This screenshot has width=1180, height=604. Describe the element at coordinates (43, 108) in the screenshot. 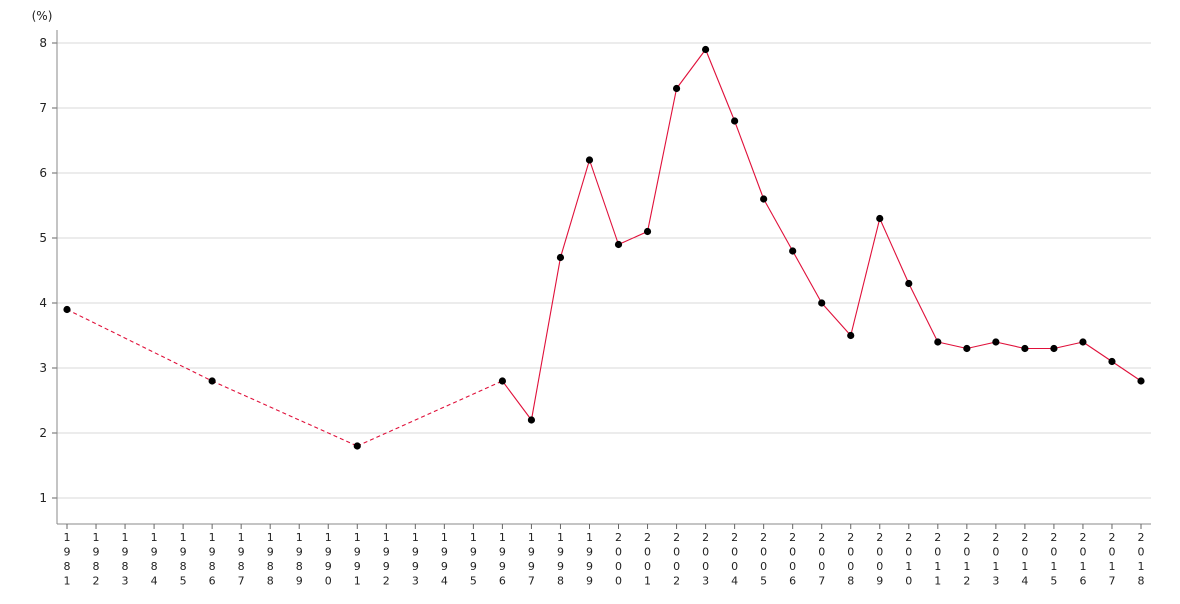

I see `y-tick-label: 7` at that location.